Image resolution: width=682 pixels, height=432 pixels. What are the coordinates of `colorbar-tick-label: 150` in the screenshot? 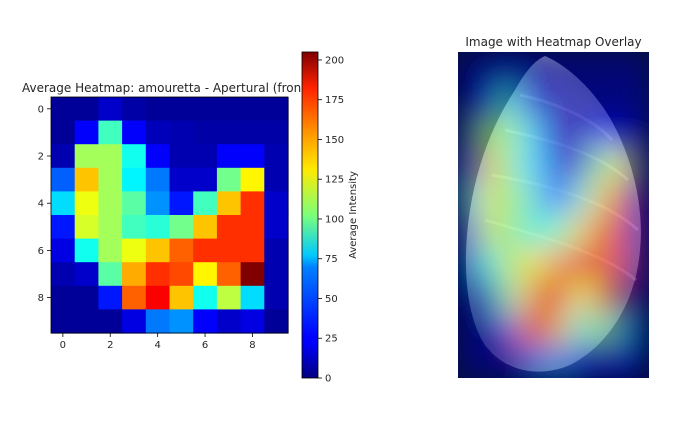 It's located at (334, 140).